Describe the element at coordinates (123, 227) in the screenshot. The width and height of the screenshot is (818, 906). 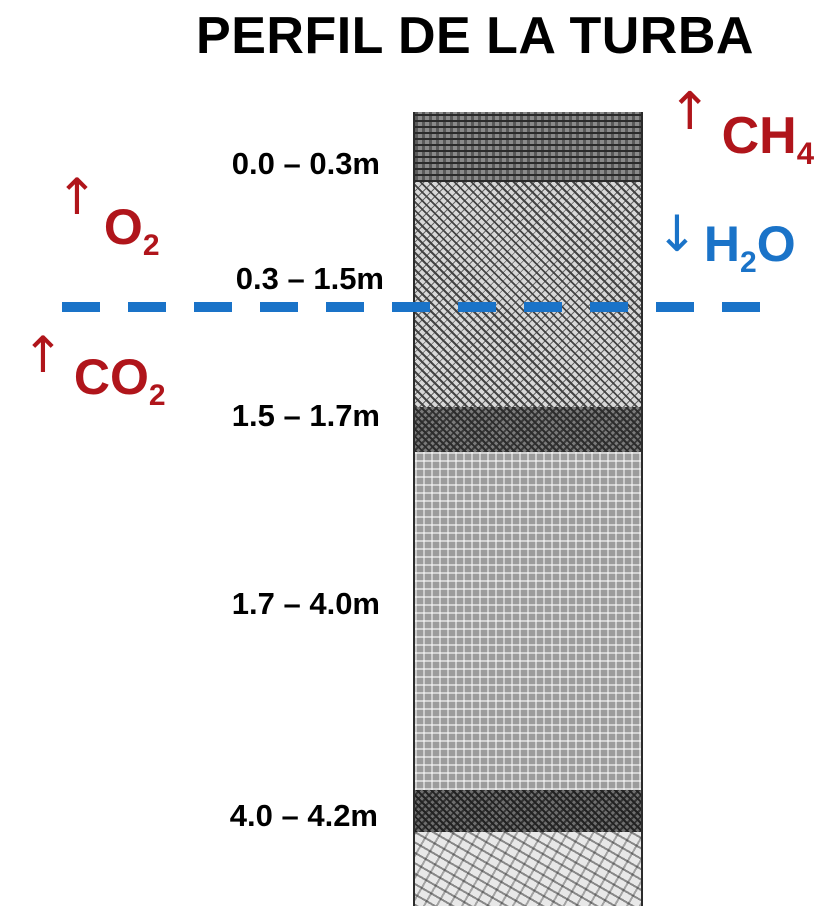
I see `o2-formula: O` at that location.